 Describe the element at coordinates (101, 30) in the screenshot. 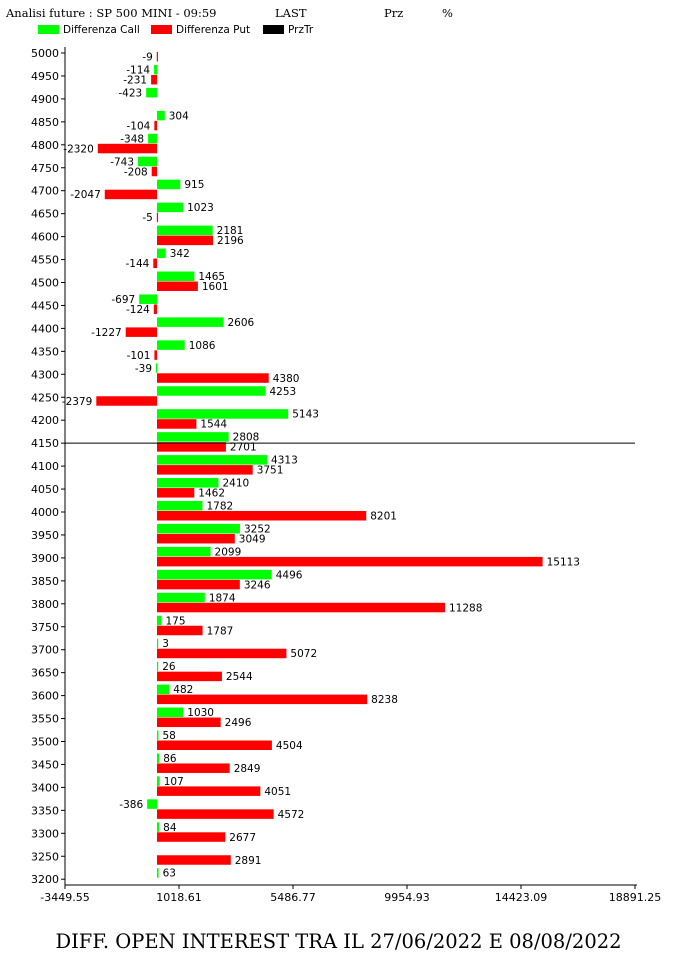

I see `legend-label-call: Differenza Call` at that location.